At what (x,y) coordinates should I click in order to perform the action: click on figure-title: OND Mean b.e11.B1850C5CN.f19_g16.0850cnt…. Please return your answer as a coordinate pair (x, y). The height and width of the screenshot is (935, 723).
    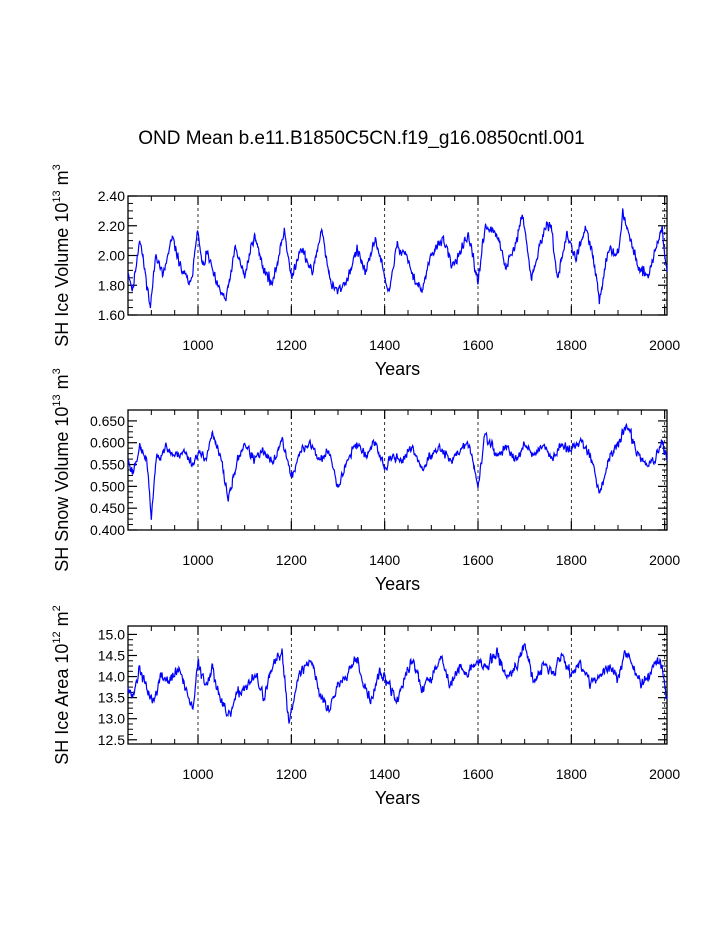
    Looking at the image, I should click on (361, 138).